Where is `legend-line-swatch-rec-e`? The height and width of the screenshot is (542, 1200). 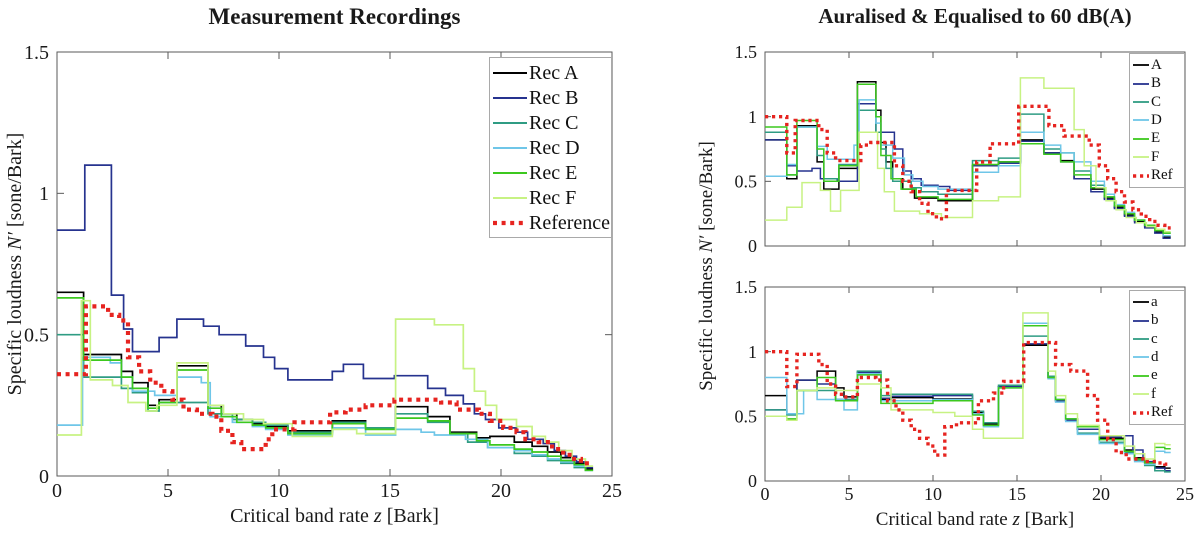
legend-line-swatch-rec-e is located at coordinates (510, 172).